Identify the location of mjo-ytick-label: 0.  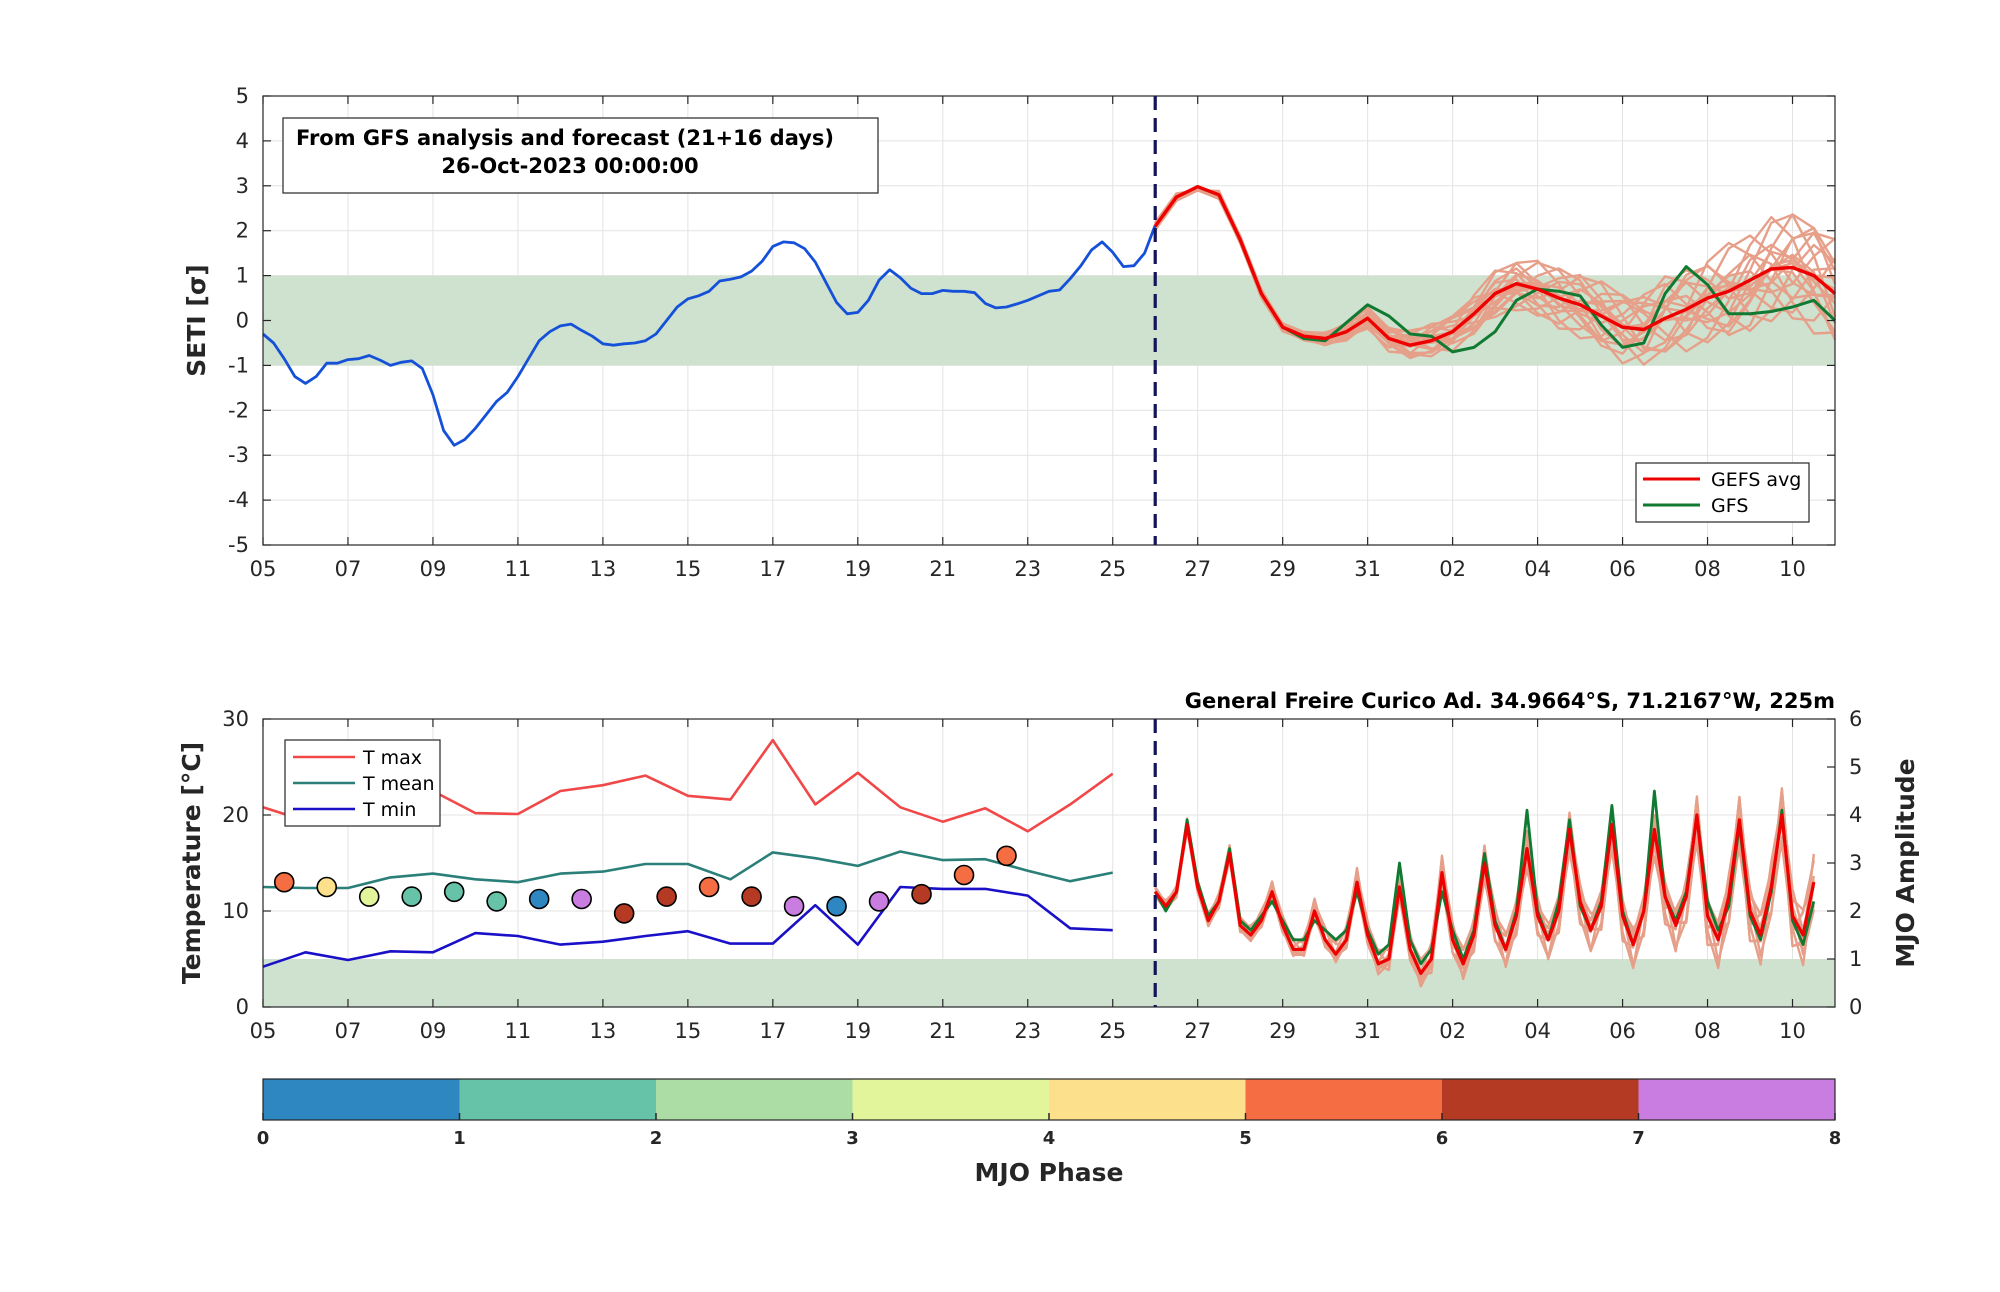
(1855, 1007).